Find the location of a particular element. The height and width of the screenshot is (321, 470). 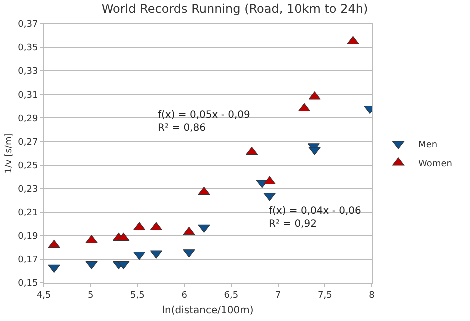

y-tick-label: 0,19 is located at coordinates (28, 237).